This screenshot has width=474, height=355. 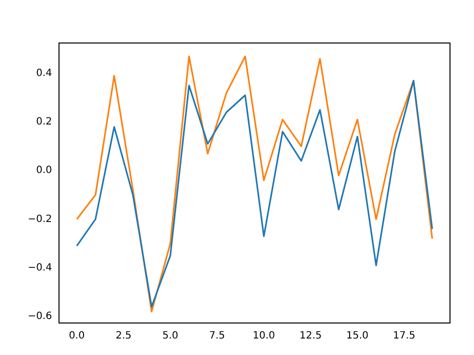 I want to click on y-tick-label: −0.4, so click(x=40, y=268).